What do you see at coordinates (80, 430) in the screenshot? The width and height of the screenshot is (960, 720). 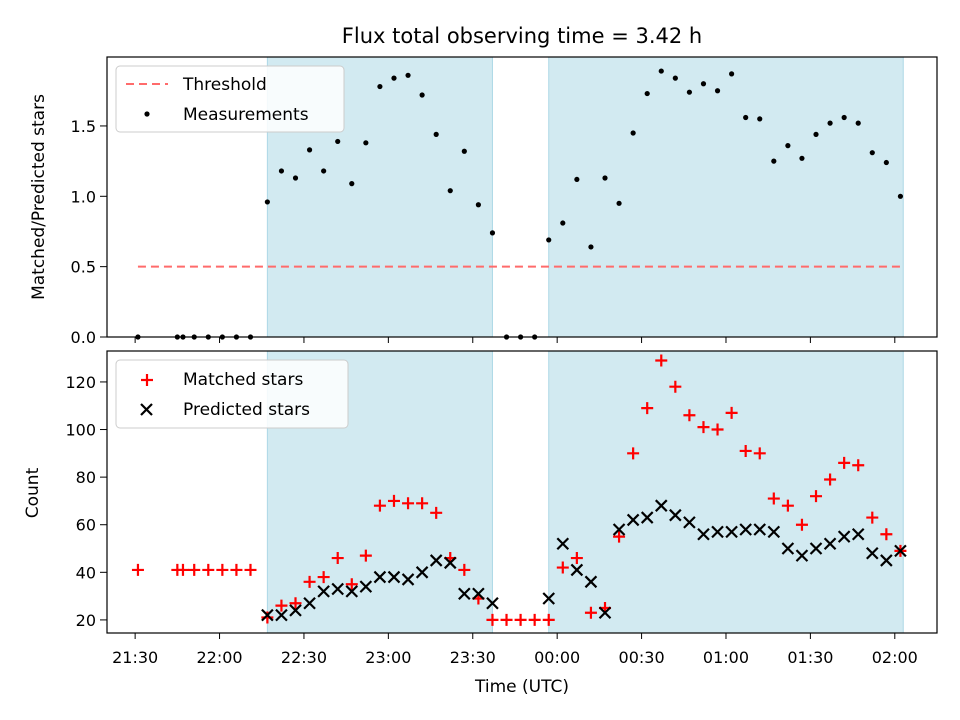 I see `y-tick-label: 100` at bounding box center [80, 430].